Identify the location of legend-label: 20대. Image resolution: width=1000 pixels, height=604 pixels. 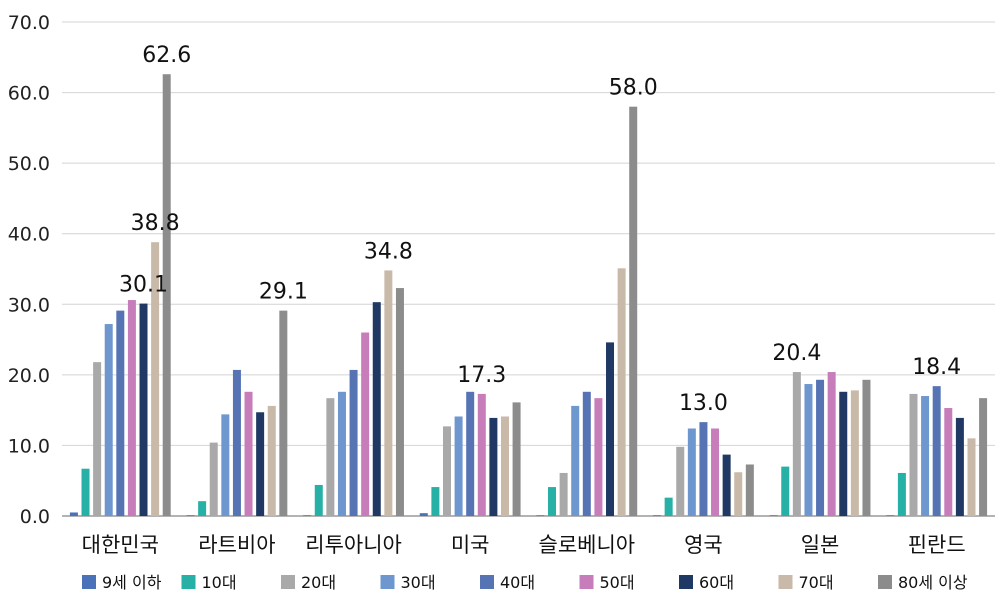
(318, 582).